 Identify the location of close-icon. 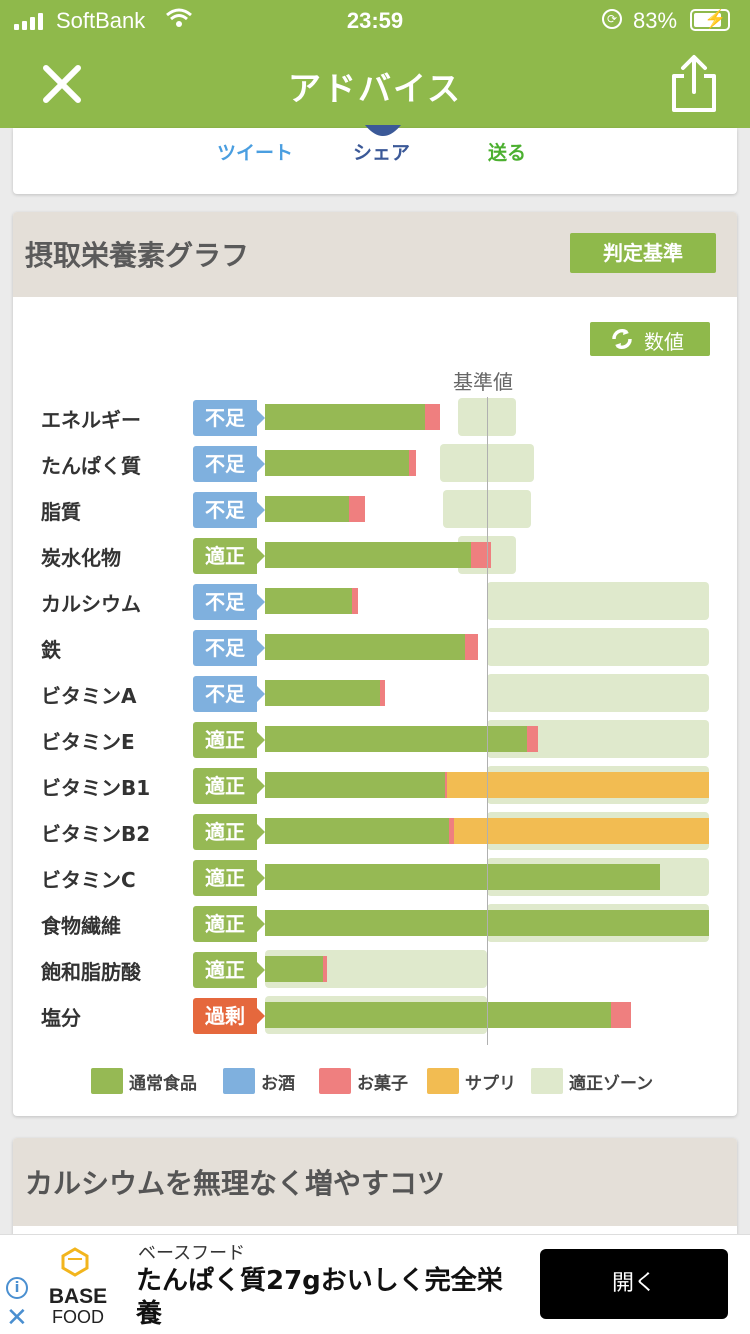
(62, 84).